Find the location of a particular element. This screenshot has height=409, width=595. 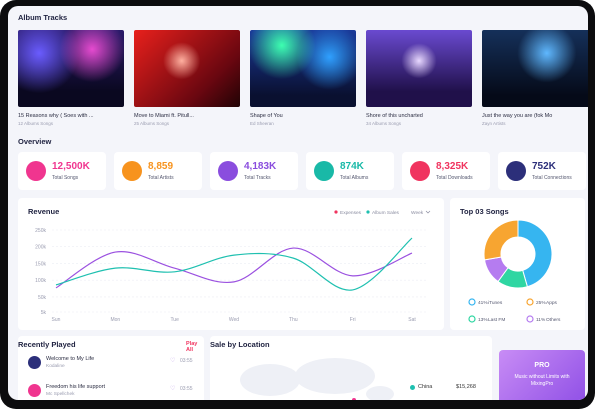

x-tick-label: Tue is located at coordinates (174, 320).